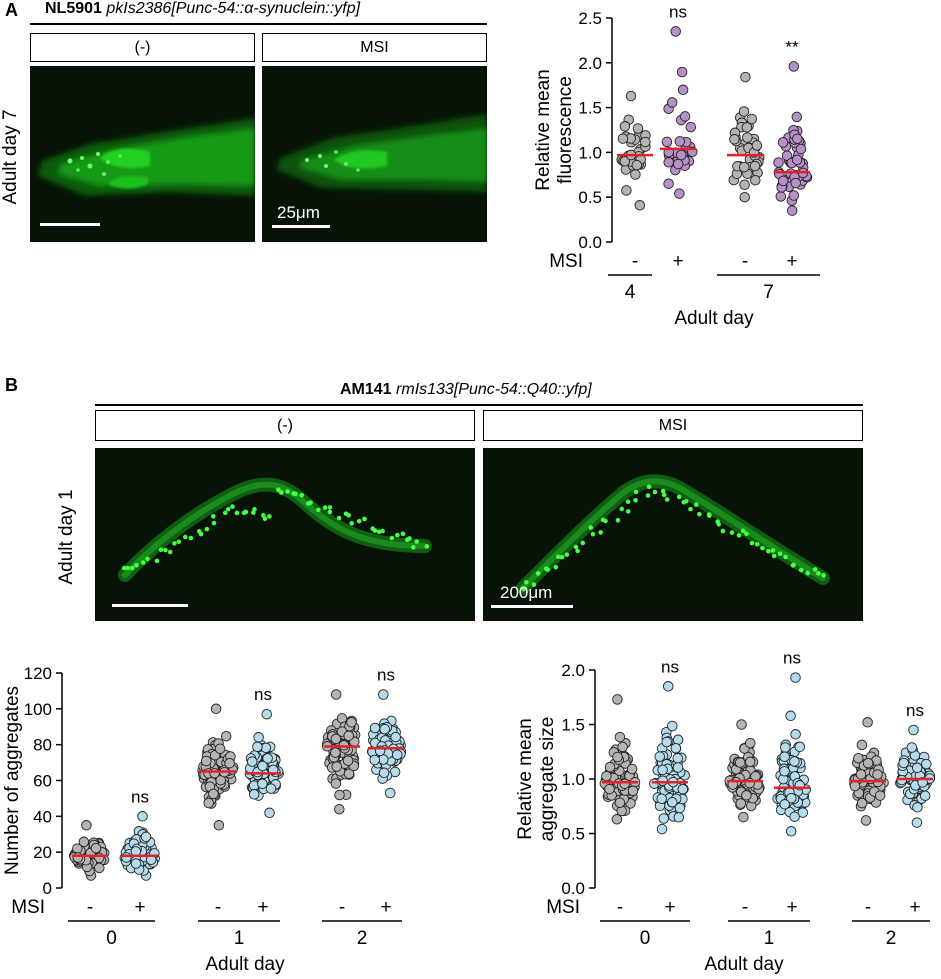 Image resolution: width=941 pixels, height=979 pixels. Describe the element at coordinates (70, 224) in the screenshot. I see `scale-bar-a-control` at that location.